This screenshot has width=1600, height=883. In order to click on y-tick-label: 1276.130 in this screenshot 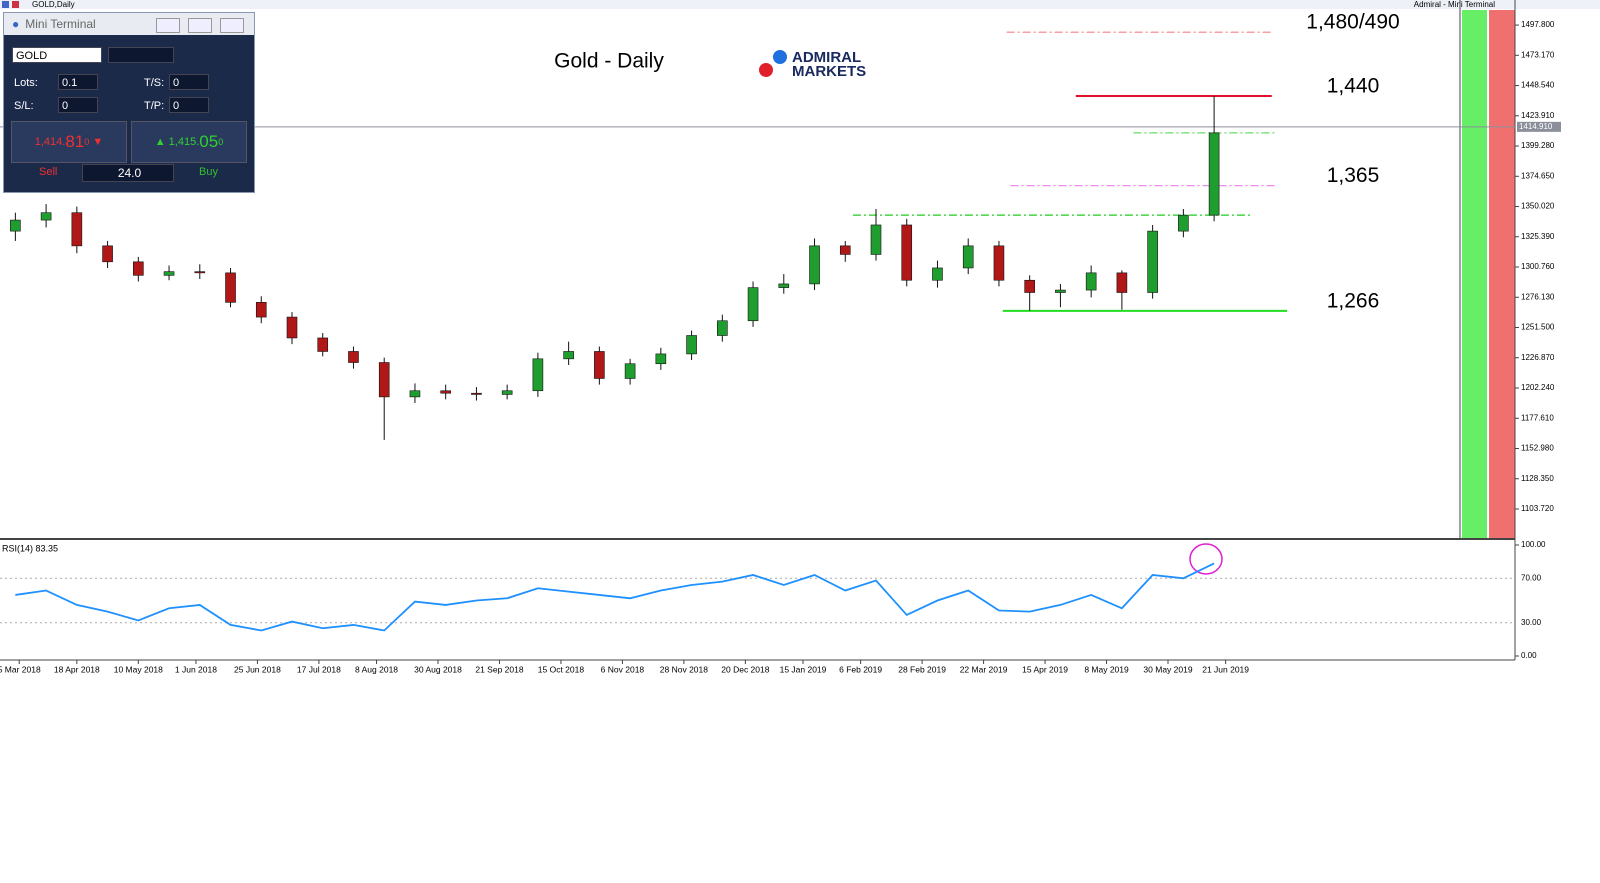, I will do `click(1538, 296)`.